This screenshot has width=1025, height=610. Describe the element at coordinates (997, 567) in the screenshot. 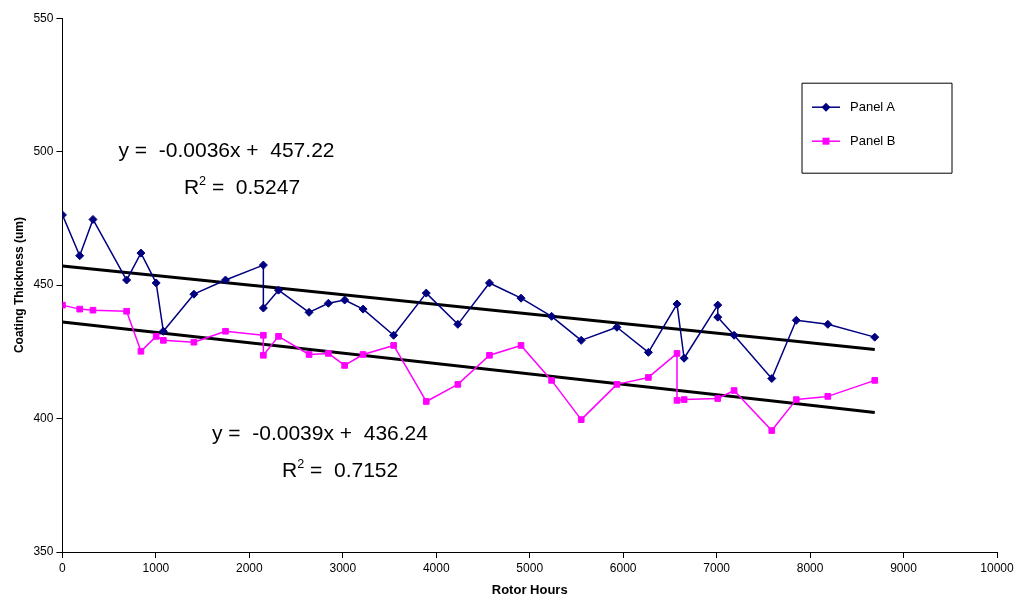

I see `x-tick-label: 10000` at that location.